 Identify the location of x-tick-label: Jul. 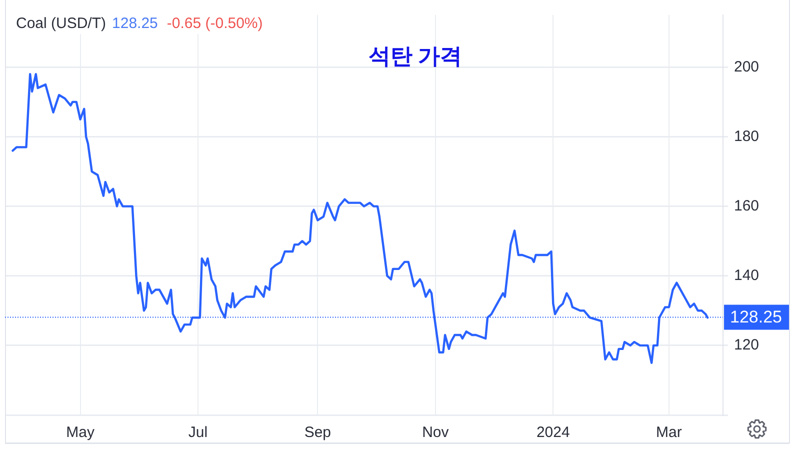
(198, 433).